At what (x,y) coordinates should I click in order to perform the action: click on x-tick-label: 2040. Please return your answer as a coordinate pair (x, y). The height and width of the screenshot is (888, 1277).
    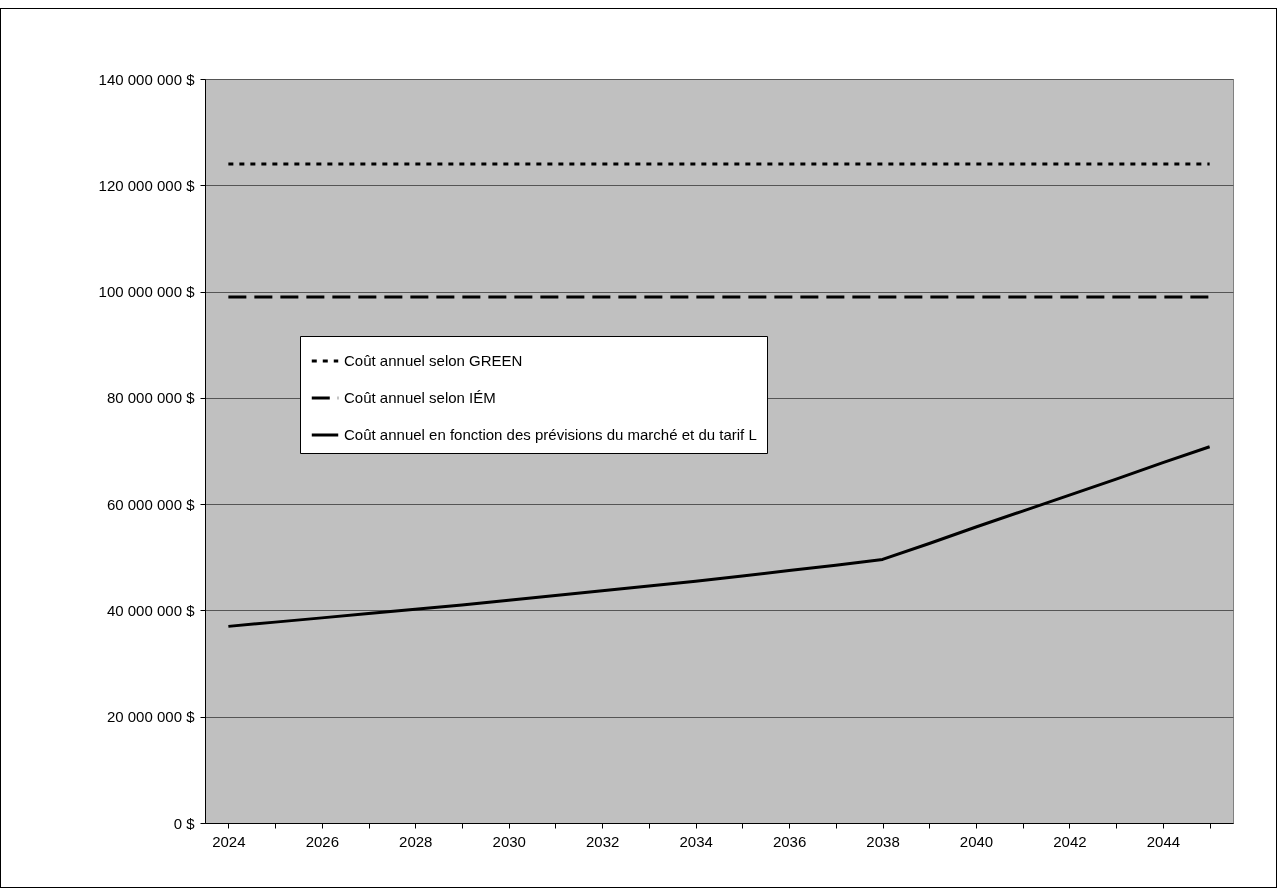
    Looking at the image, I should click on (976, 841).